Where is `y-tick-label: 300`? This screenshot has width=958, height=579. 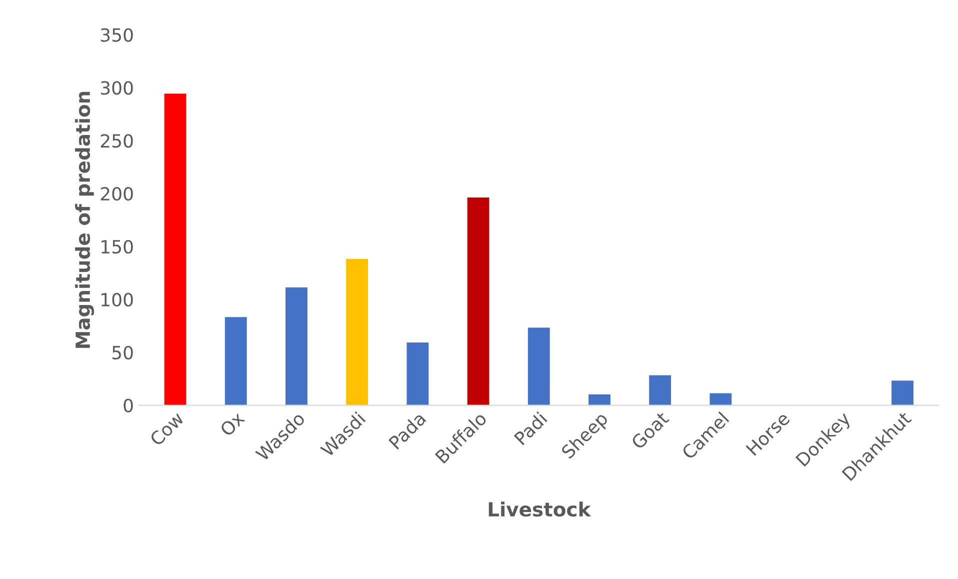
y-tick-label: 300 is located at coordinates (116, 88).